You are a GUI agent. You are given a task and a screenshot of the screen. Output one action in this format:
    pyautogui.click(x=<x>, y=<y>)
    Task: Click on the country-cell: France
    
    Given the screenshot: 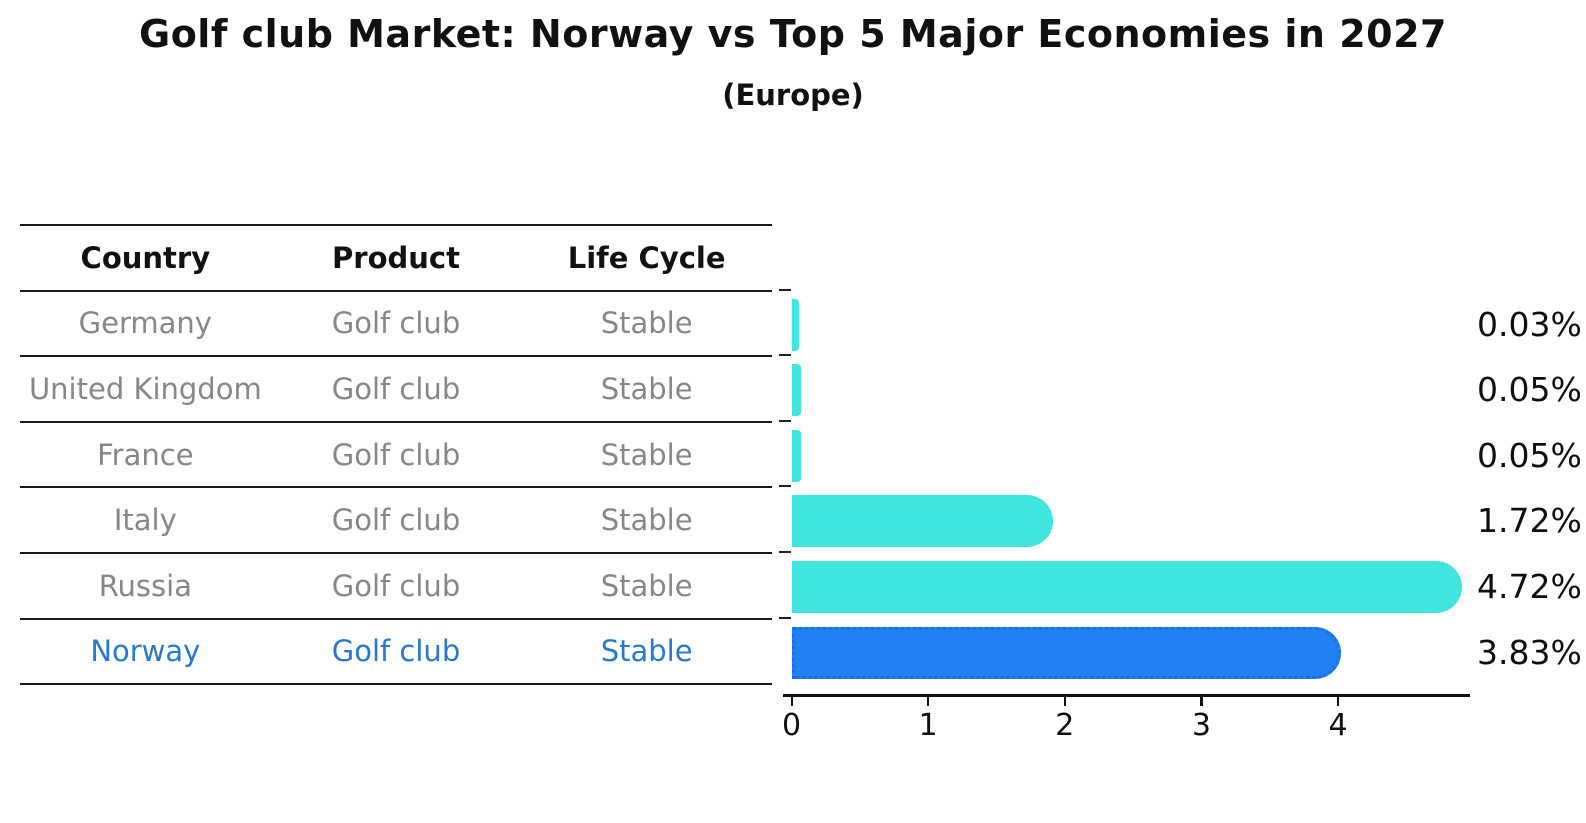 What is the action you would take?
    pyautogui.click(x=145, y=454)
    